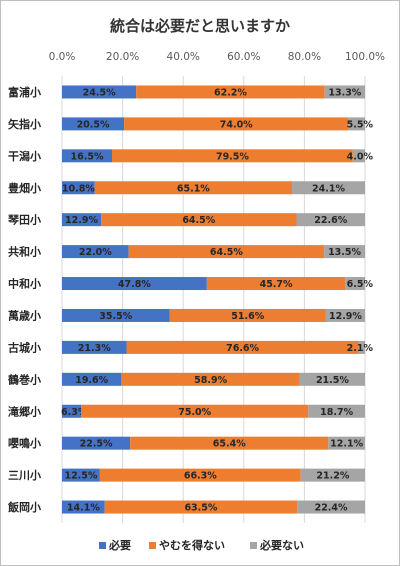 The width and height of the screenshot is (400, 566). Describe the element at coordinates (192, 545) in the screenshot. I see `legend-entry: やむを得ない` at that location.